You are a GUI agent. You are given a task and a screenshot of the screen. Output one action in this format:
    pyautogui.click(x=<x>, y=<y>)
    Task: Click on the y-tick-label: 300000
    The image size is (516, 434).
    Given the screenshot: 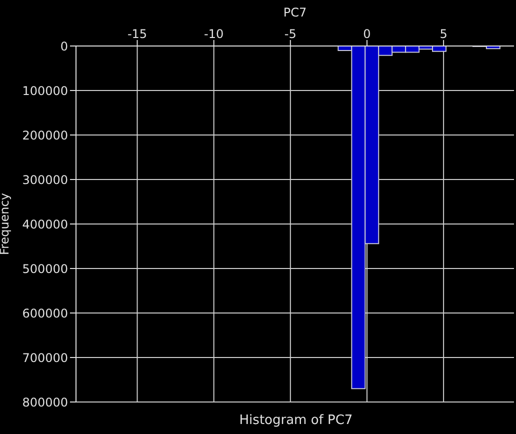 What is the action you would take?
    pyautogui.click(x=45, y=179)
    